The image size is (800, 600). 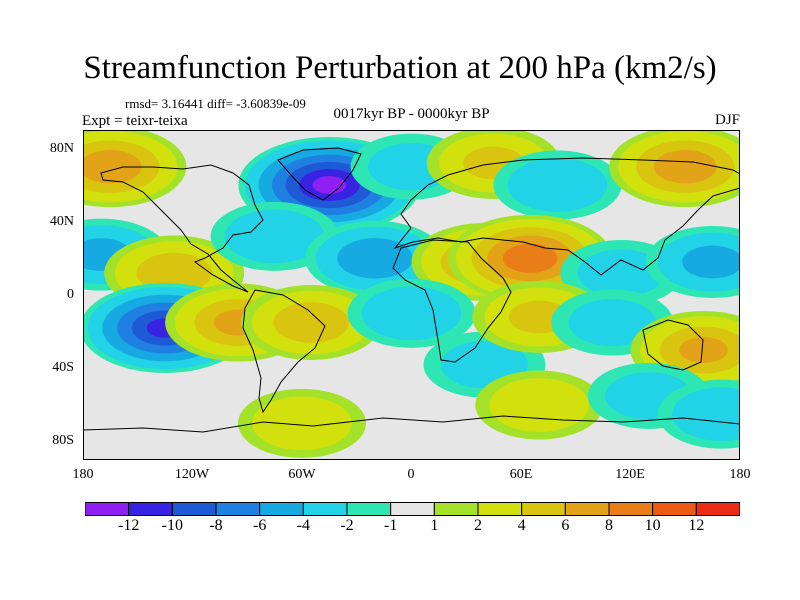 What do you see at coordinates (182, 228) in the screenshot?
I see `coast-north-america` at bounding box center [182, 228].